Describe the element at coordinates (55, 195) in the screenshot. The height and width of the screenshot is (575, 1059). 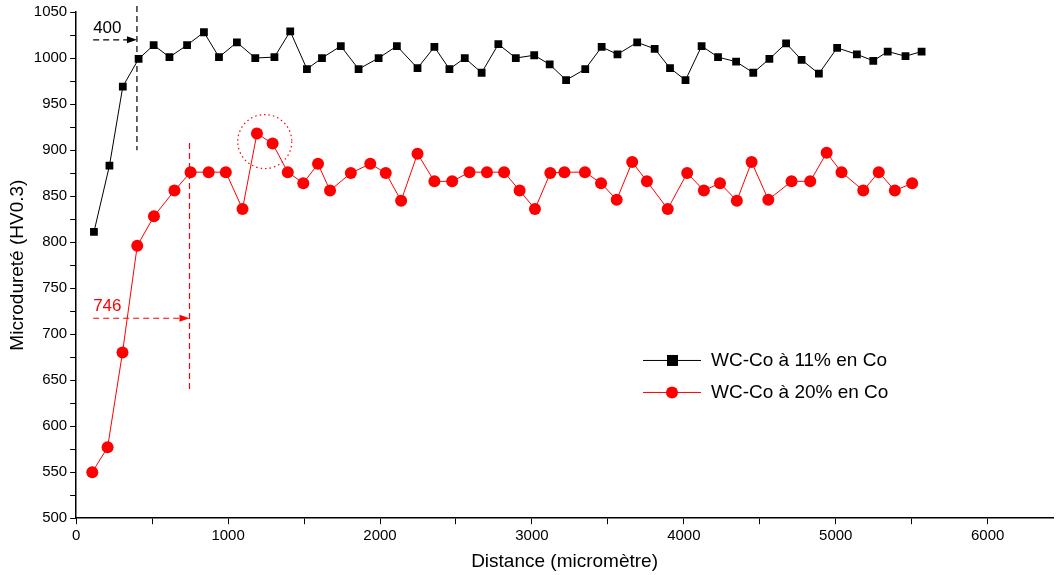
I see `y-tick-label: 850` at that location.